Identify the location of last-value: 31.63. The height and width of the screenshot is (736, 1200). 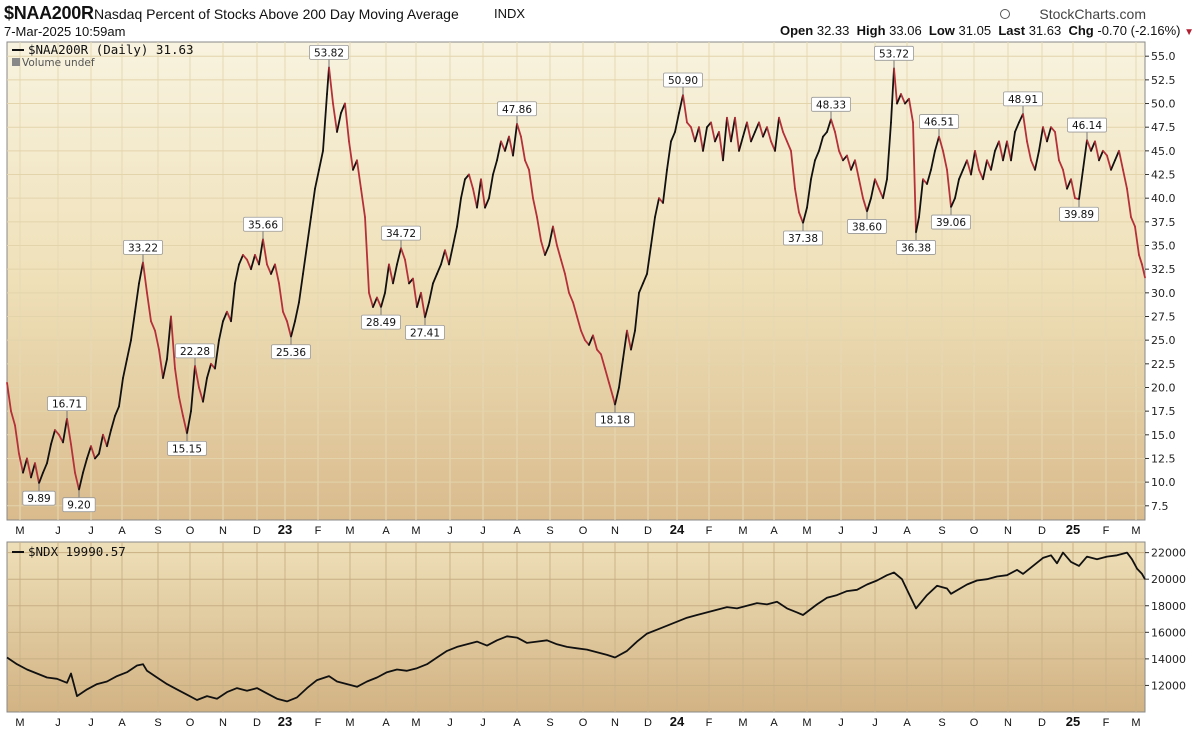
(1045, 30).